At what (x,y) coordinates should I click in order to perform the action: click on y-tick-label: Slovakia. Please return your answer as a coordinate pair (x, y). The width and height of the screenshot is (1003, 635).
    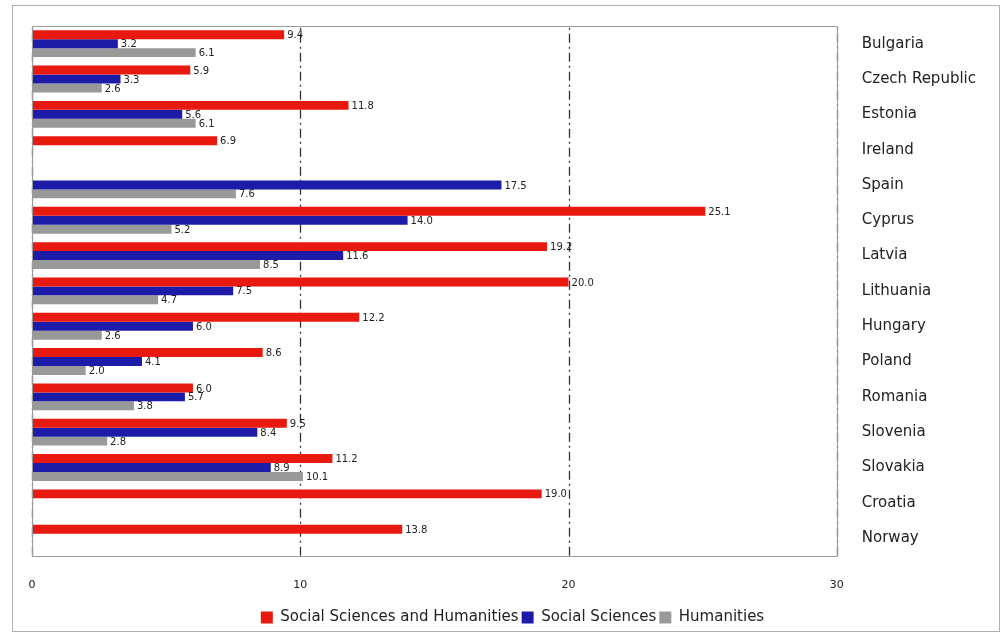
    Looking at the image, I should click on (893, 466).